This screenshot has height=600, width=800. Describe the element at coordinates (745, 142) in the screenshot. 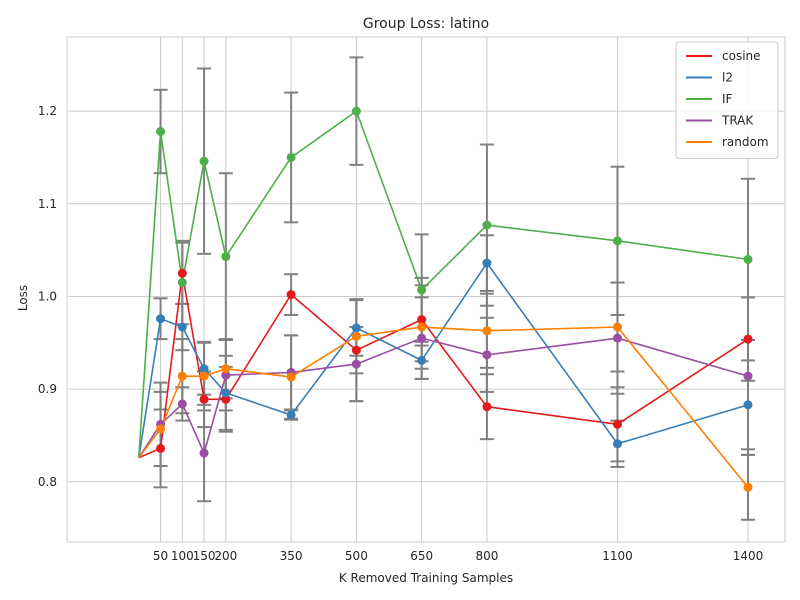

I see `legend-label-random: random` at that location.